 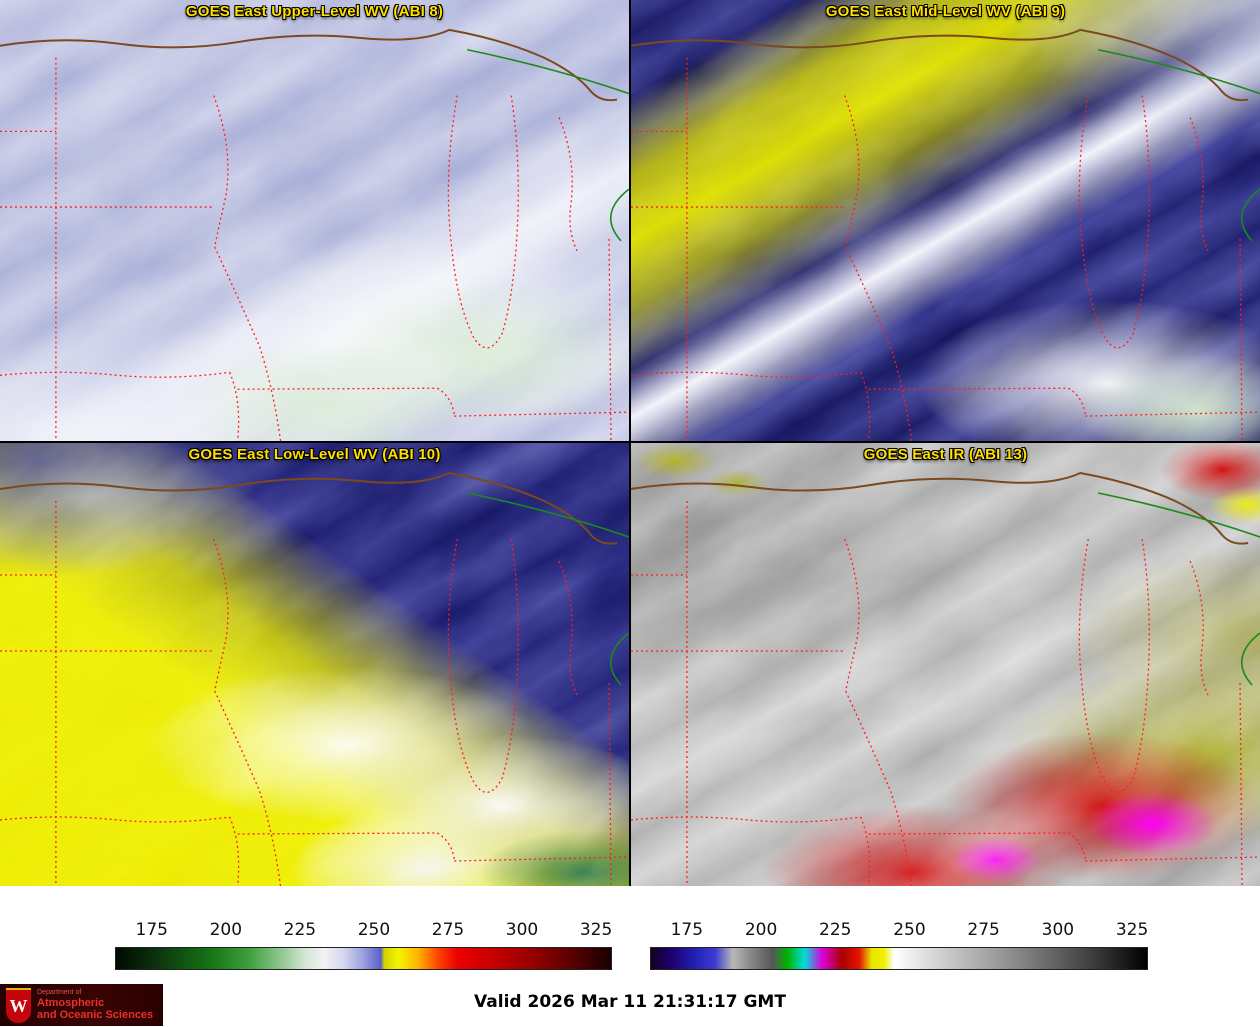 What do you see at coordinates (314, 454) in the screenshot?
I see `panel-title-abi10: GOES East Low-Level WV (ABI 10)` at bounding box center [314, 454].